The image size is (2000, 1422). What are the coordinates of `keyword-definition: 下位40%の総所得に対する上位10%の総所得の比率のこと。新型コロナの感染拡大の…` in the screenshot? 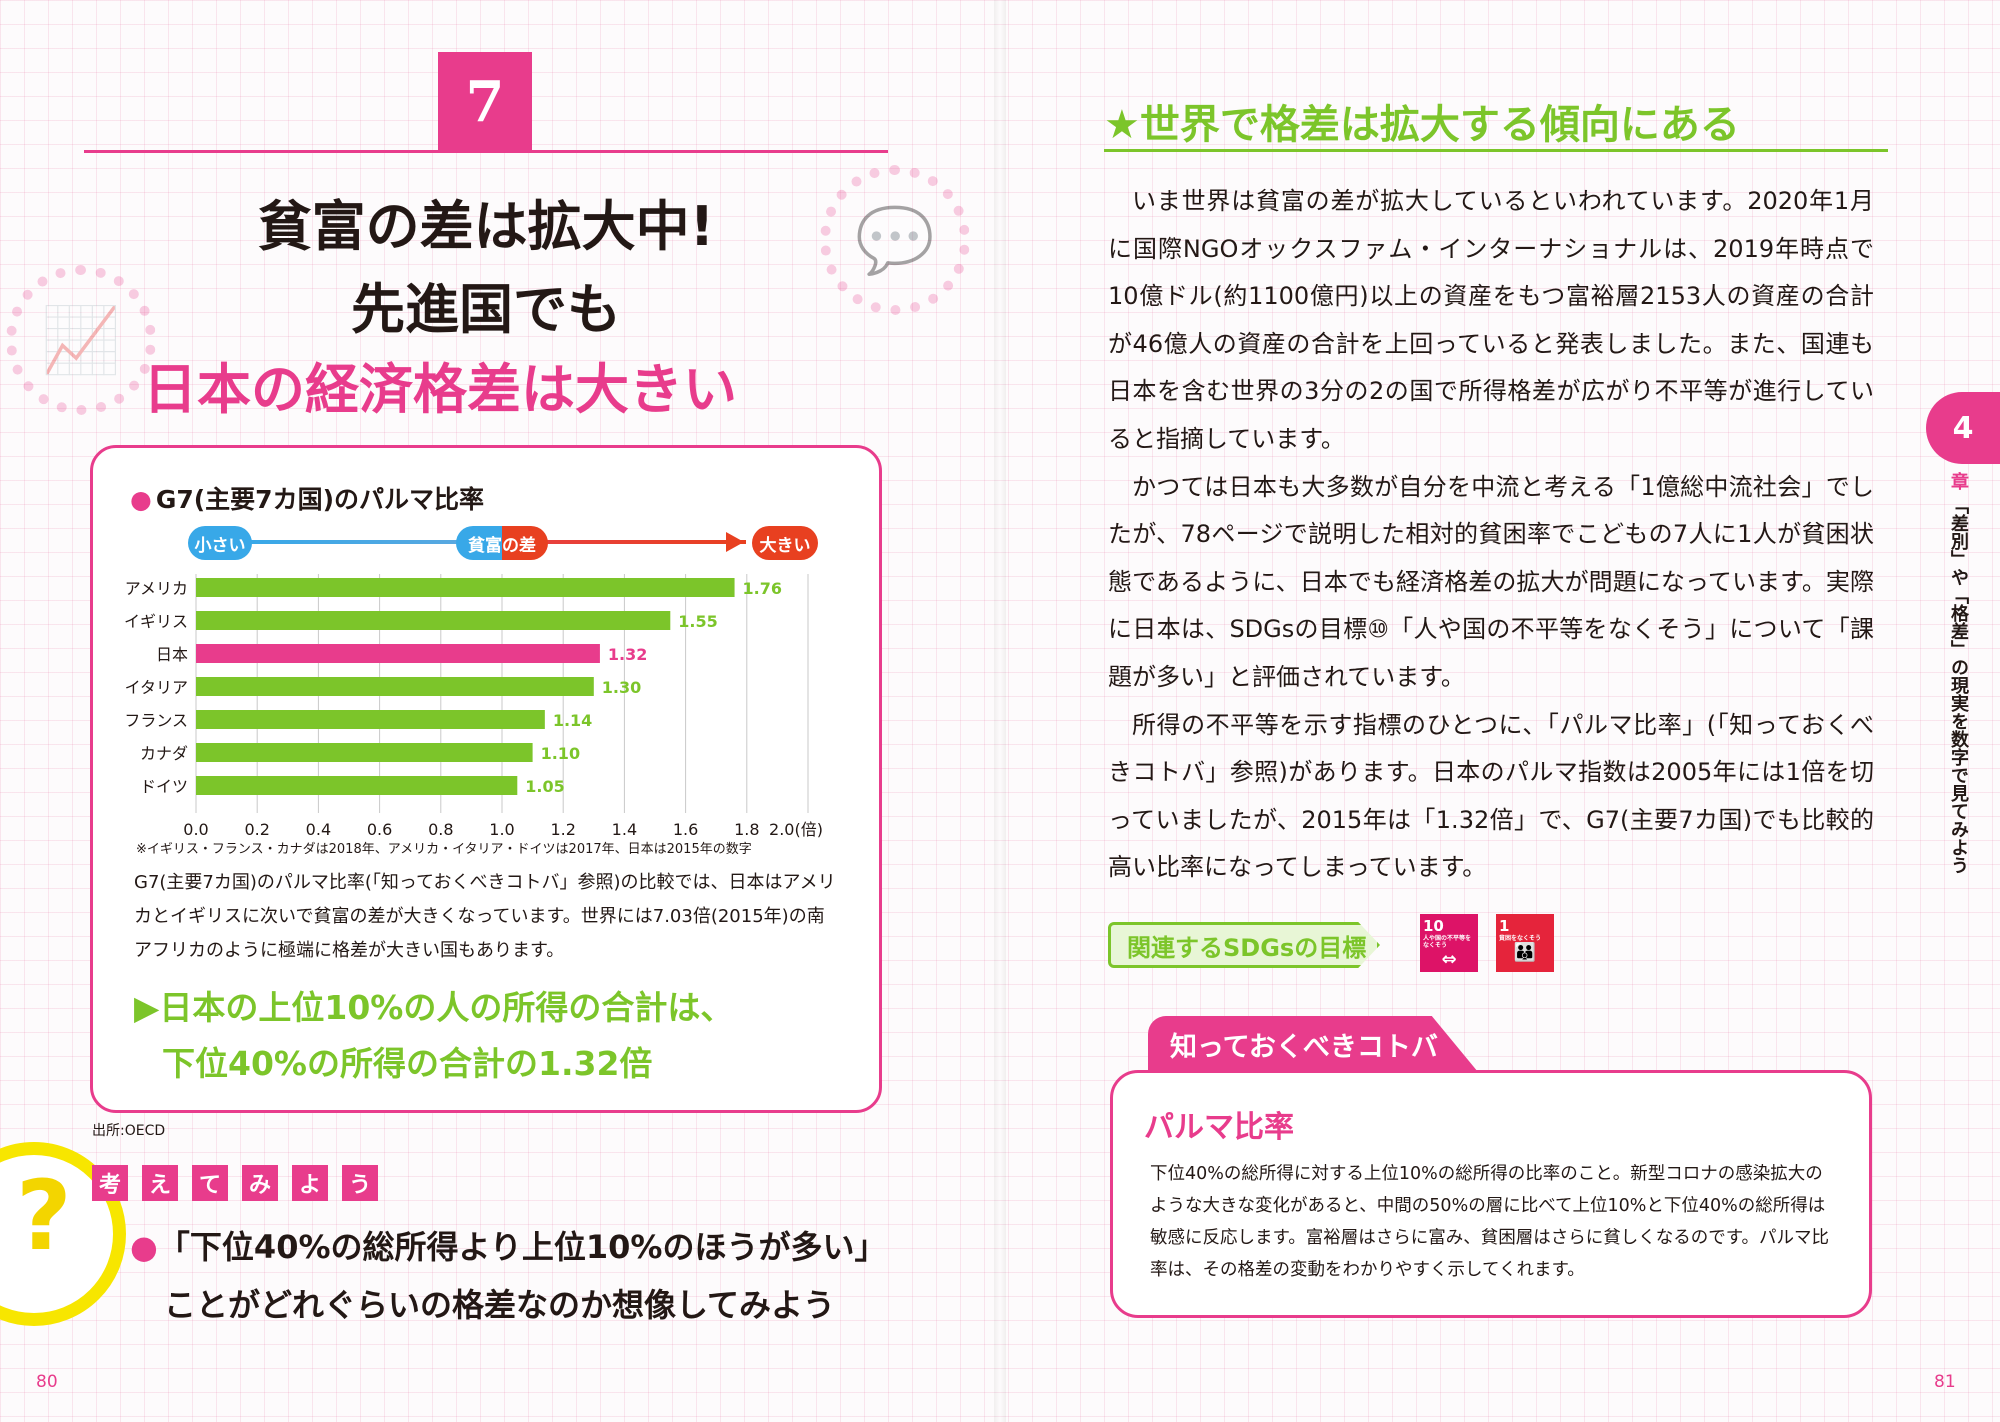 It's located at (1489, 1222).